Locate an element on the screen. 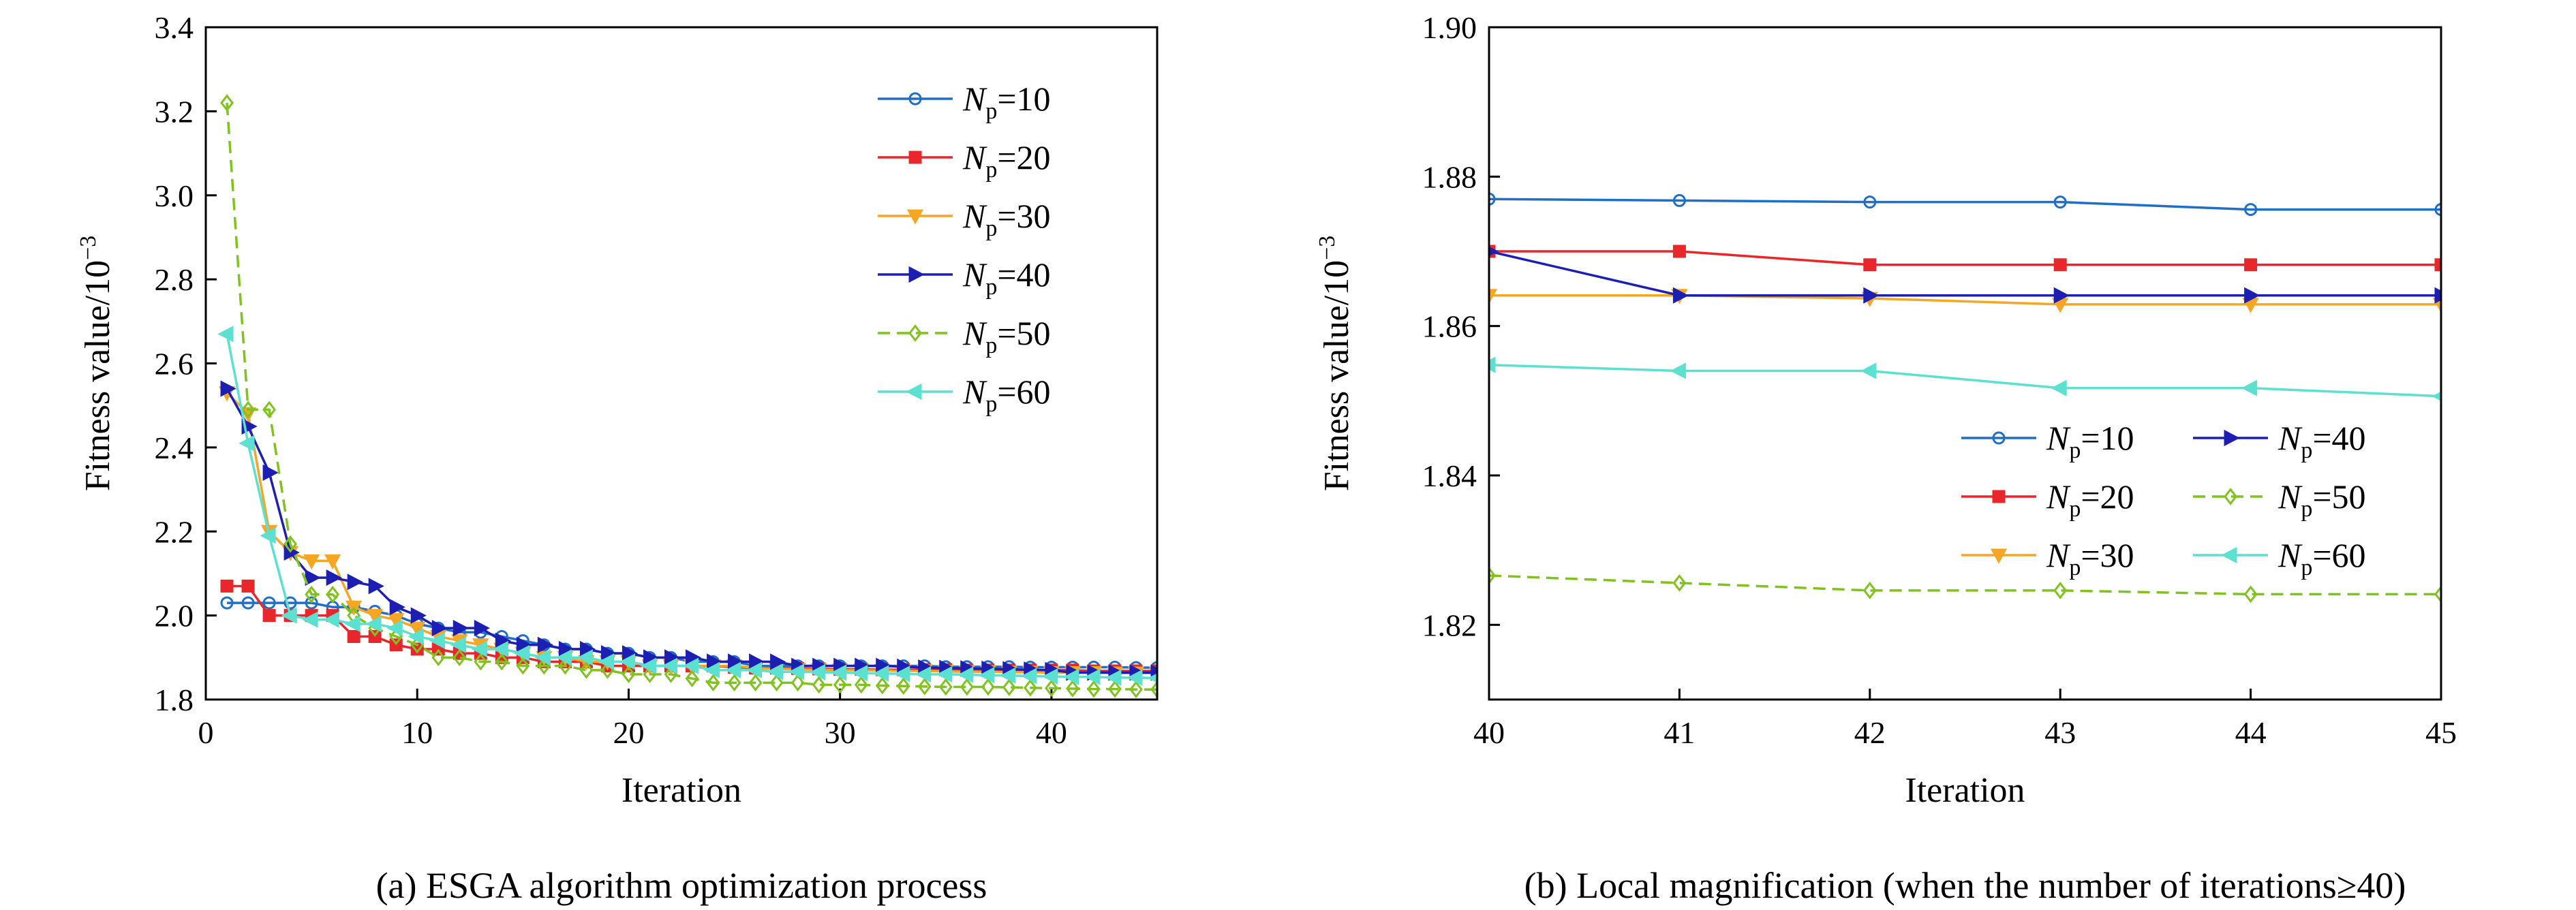 The width and height of the screenshot is (2576, 910). y-tick-label: 3.2 is located at coordinates (175, 111).